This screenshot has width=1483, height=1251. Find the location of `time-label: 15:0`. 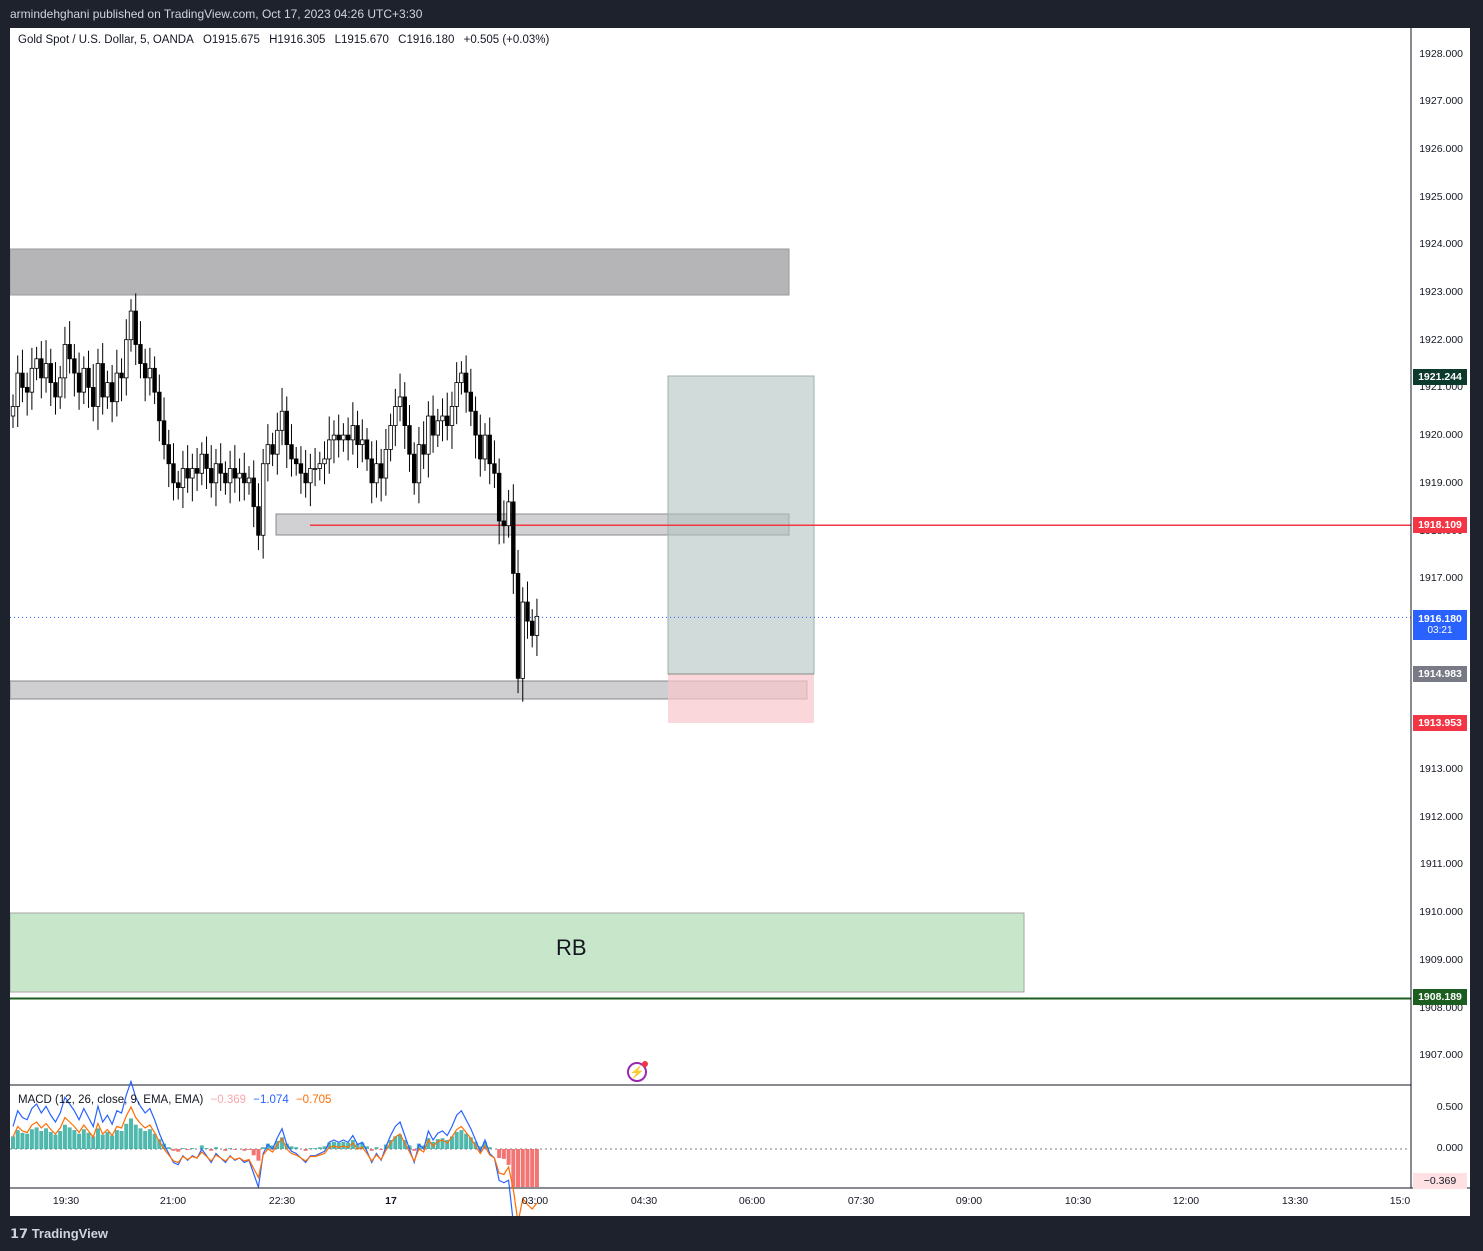

time-label: 15:0 is located at coordinates (1400, 1201).